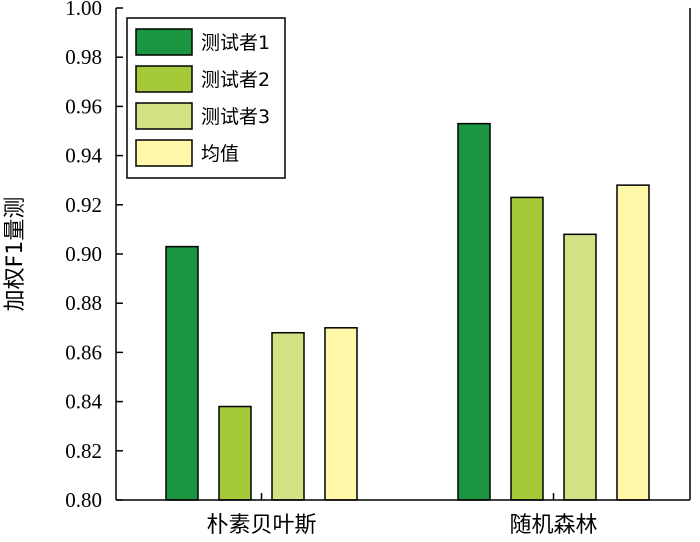  Describe the element at coordinates (206, 98) in the screenshot. I see `legend: 测试者1 测试者2 测试者3 均值` at that location.